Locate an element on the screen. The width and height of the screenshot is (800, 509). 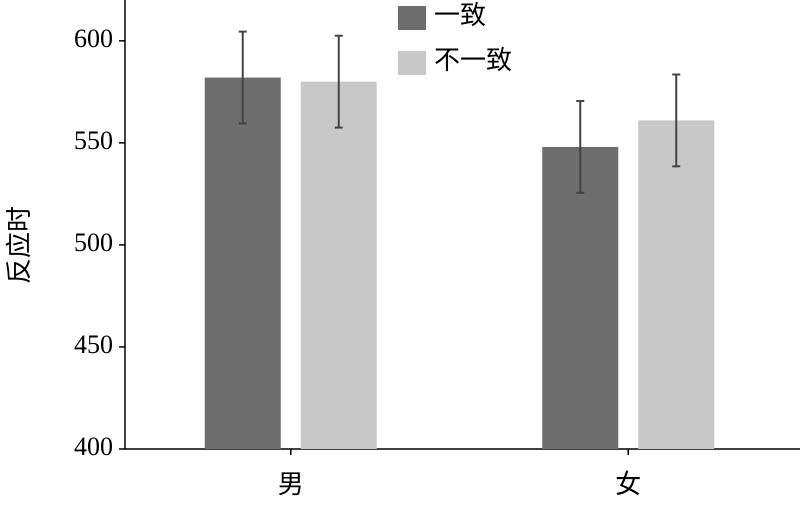
y-axis-label: 反应时 is located at coordinates (19, 245).